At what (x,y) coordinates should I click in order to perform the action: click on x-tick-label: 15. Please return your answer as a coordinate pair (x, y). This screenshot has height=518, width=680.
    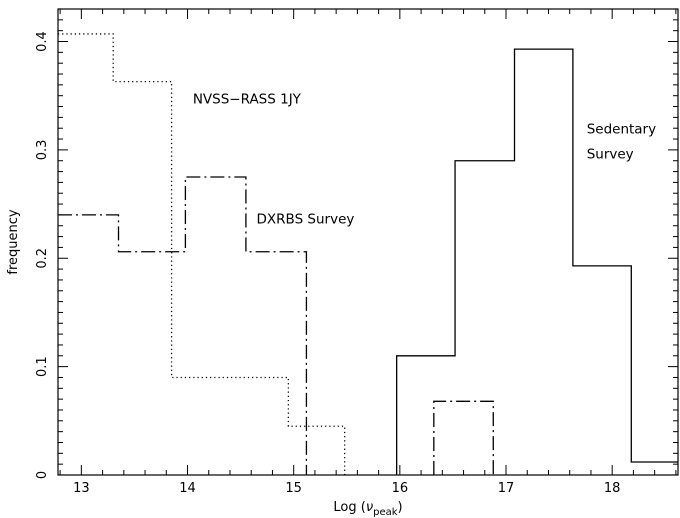
    Looking at the image, I should click on (293, 488).